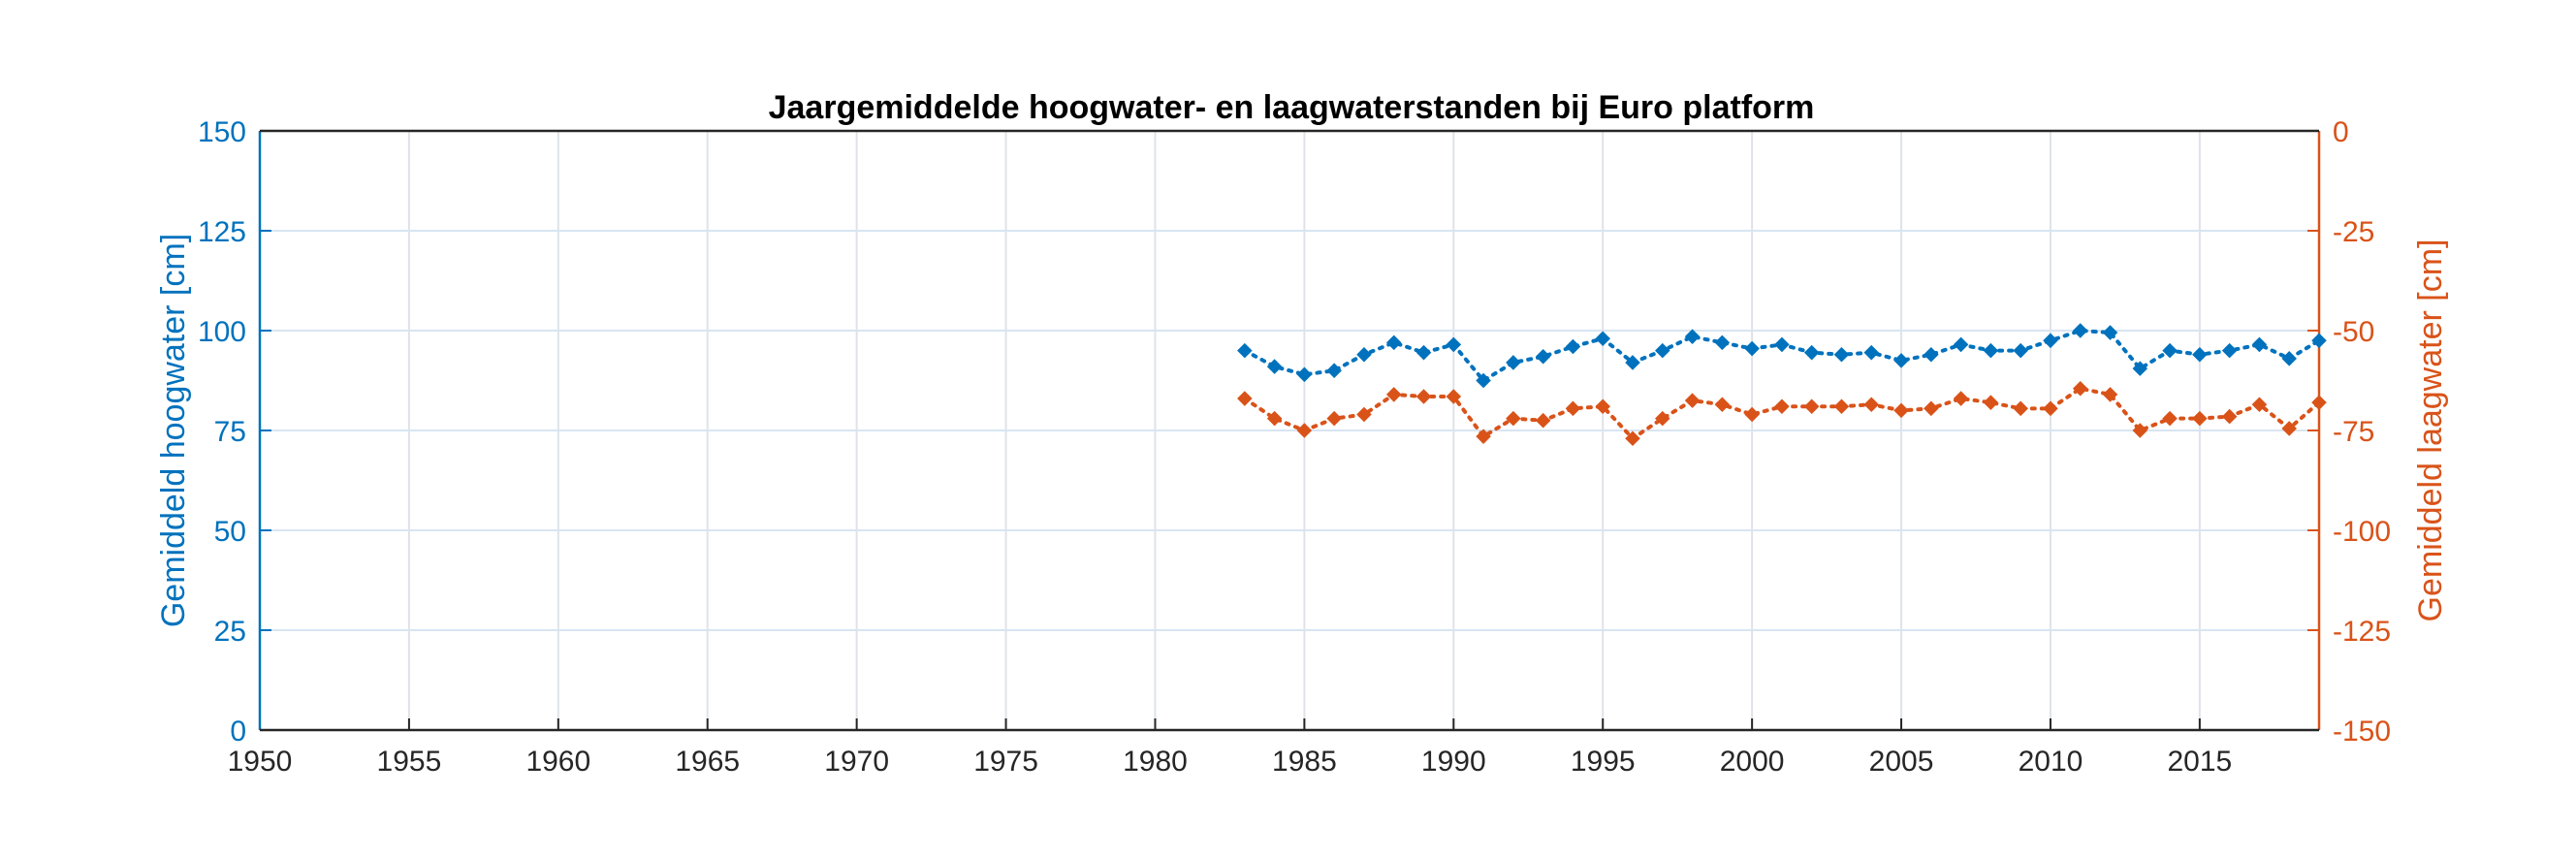  Describe the element at coordinates (1155, 762) in the screenshot. I see `x-tick-label: 1980` at that location.